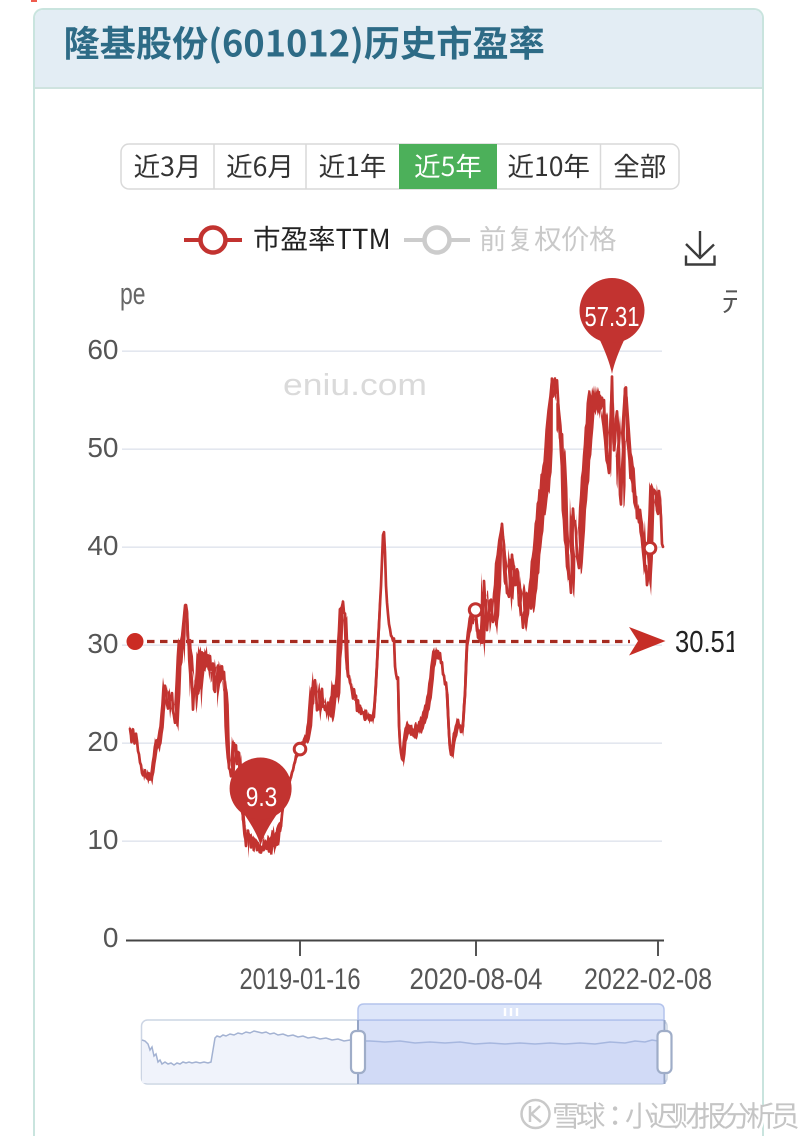 Image resolution: width=800 pixels, height=1136 pixels. I want to click on svg-text: 20, so click(102, 741).